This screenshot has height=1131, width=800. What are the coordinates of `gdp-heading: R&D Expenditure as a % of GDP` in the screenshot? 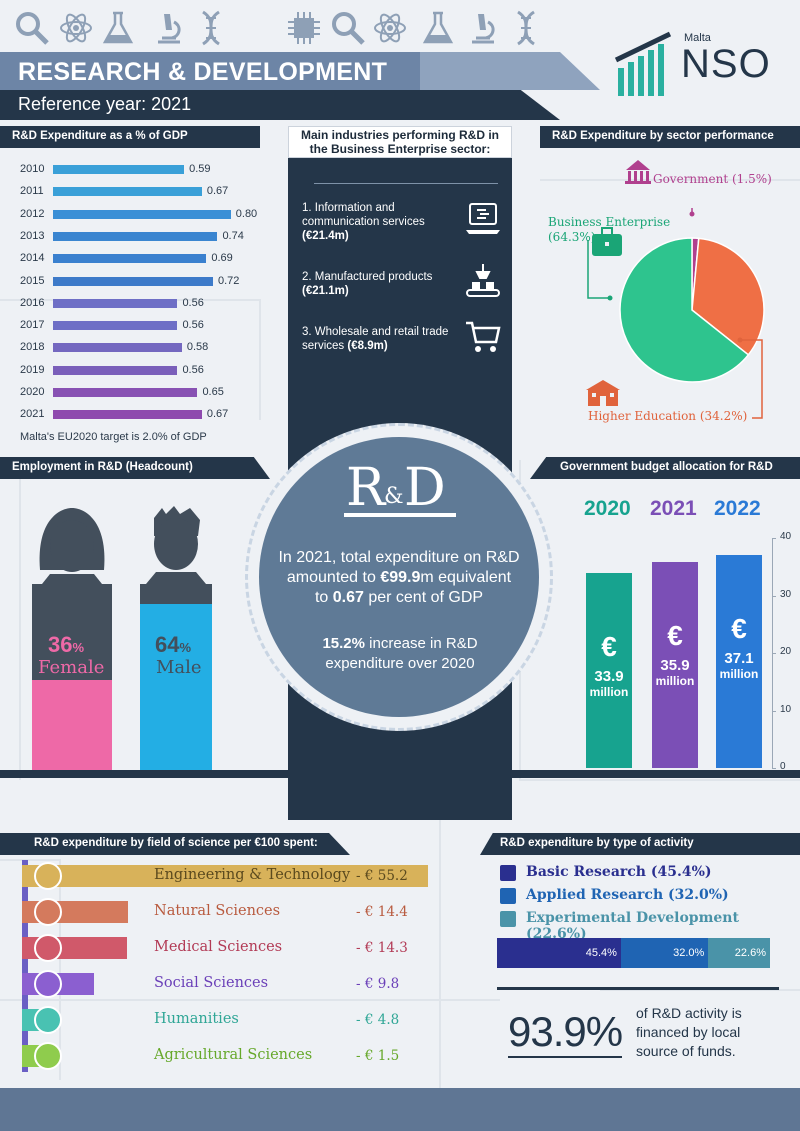 It's located at (130, 137).